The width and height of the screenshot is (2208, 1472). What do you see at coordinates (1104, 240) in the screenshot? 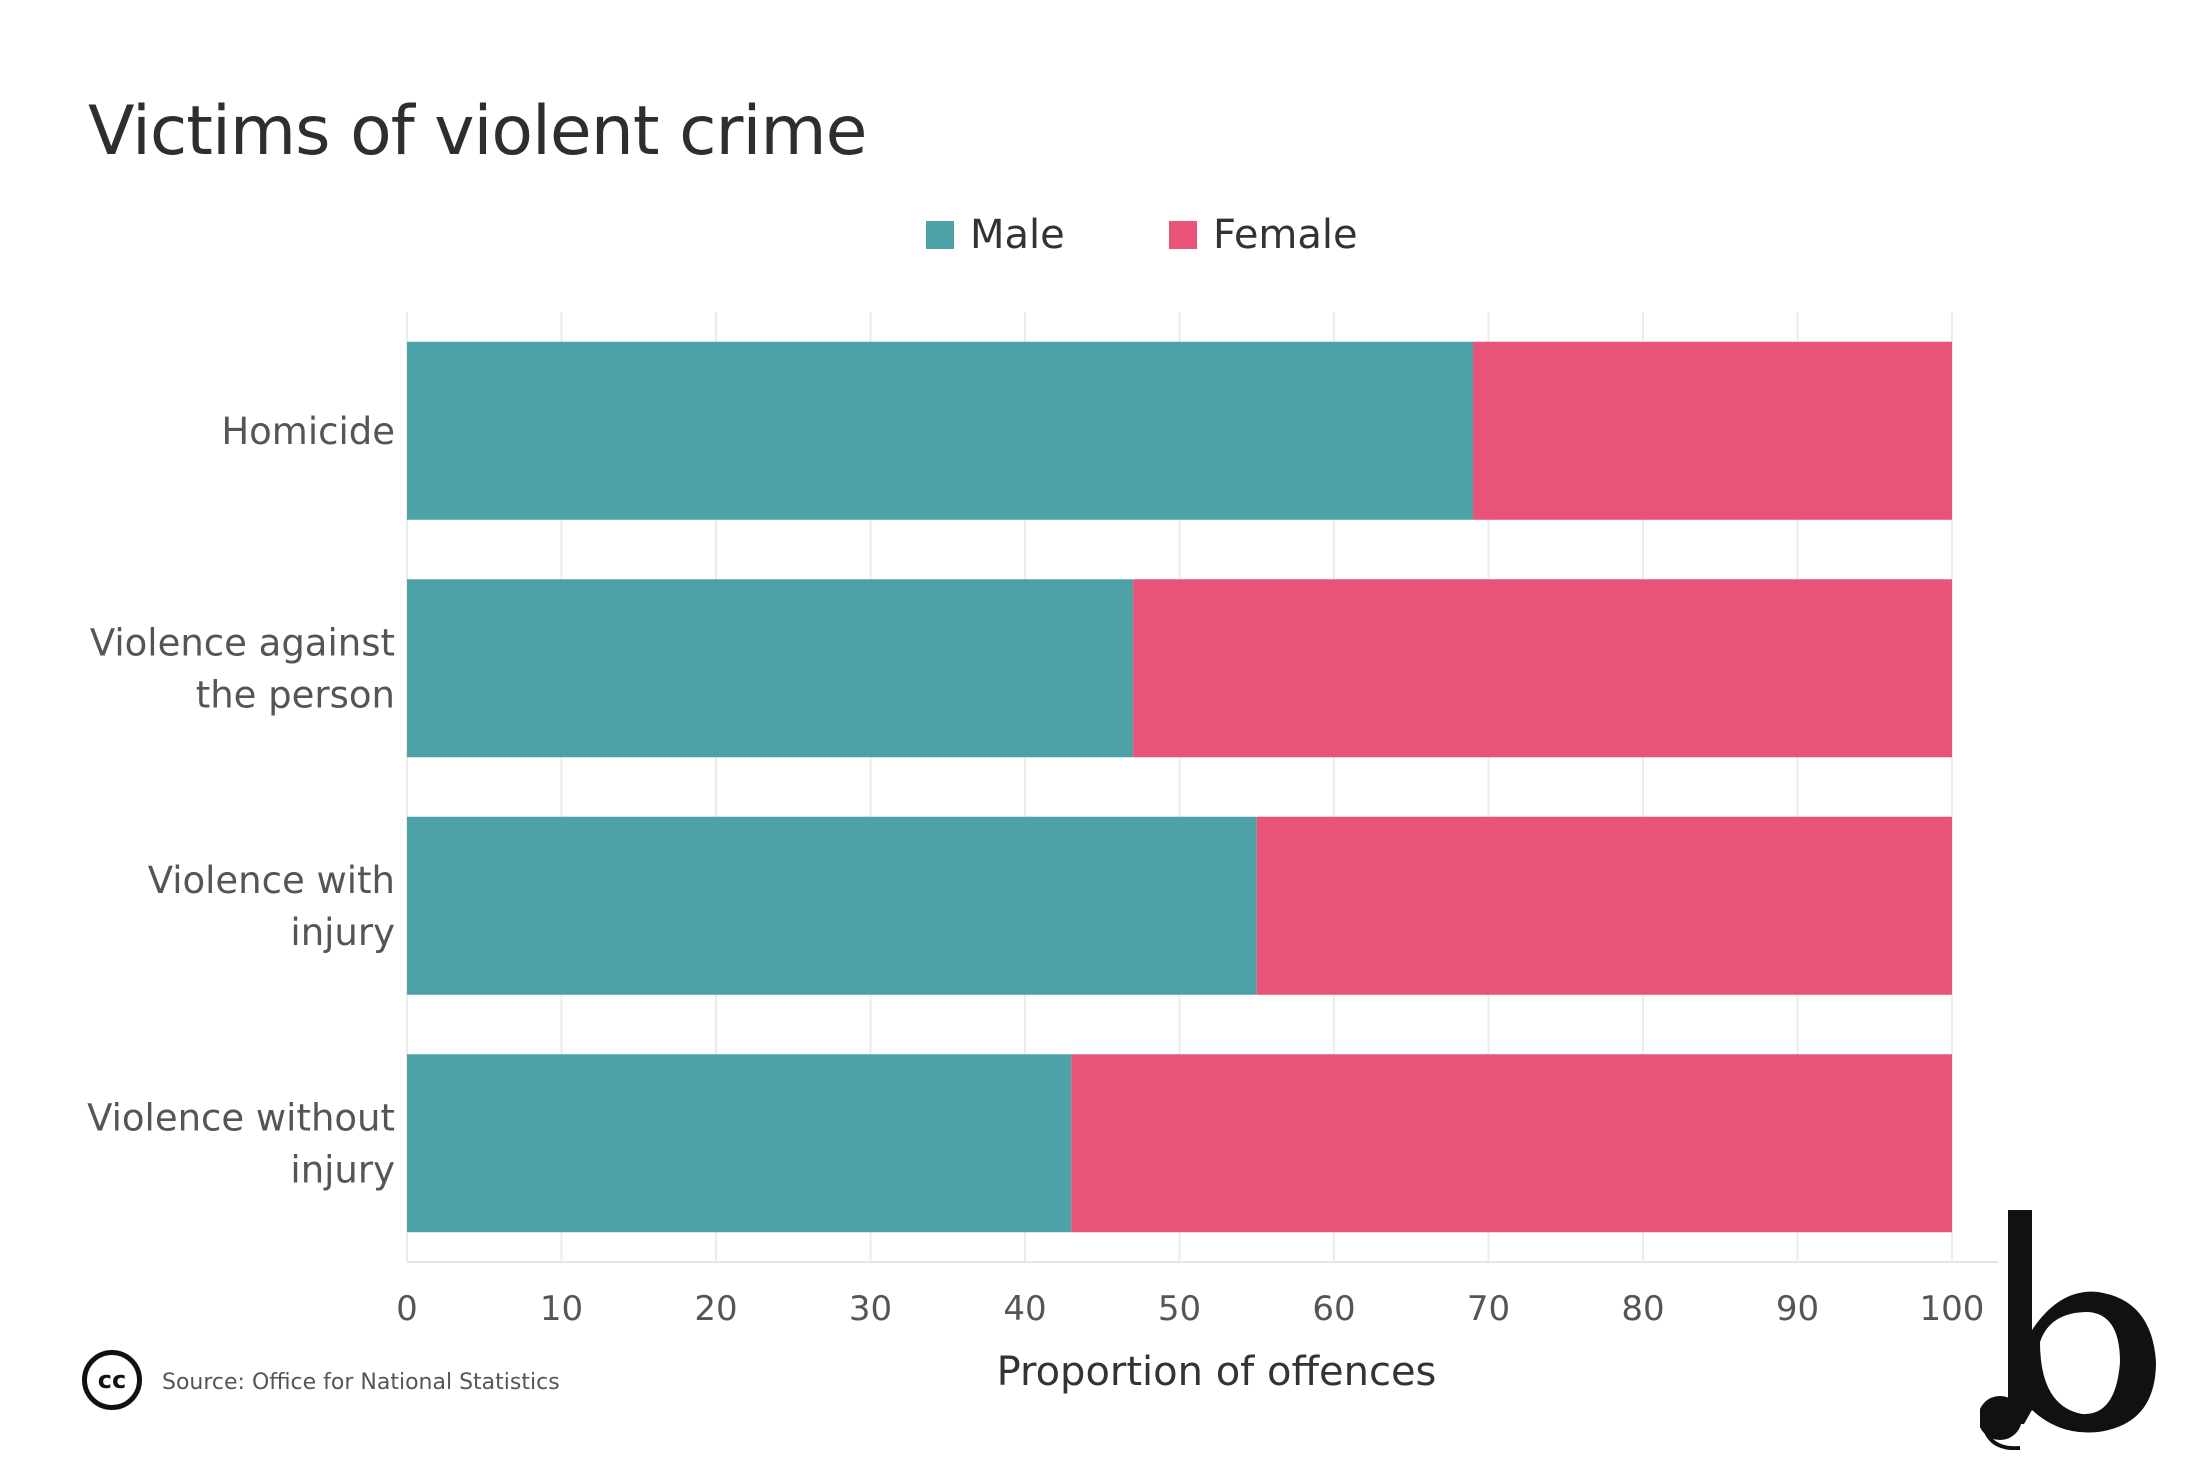
I see `legend: Male Female` at bounding box center [1104, 240].